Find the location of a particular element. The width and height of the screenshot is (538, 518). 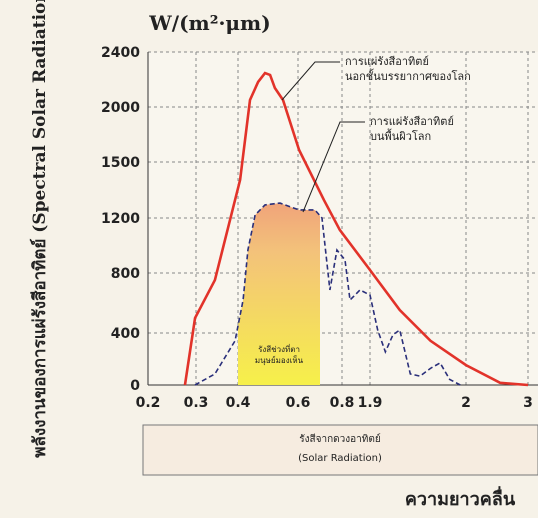

y-tick-label: 0 is located at coordinates (135, 386).